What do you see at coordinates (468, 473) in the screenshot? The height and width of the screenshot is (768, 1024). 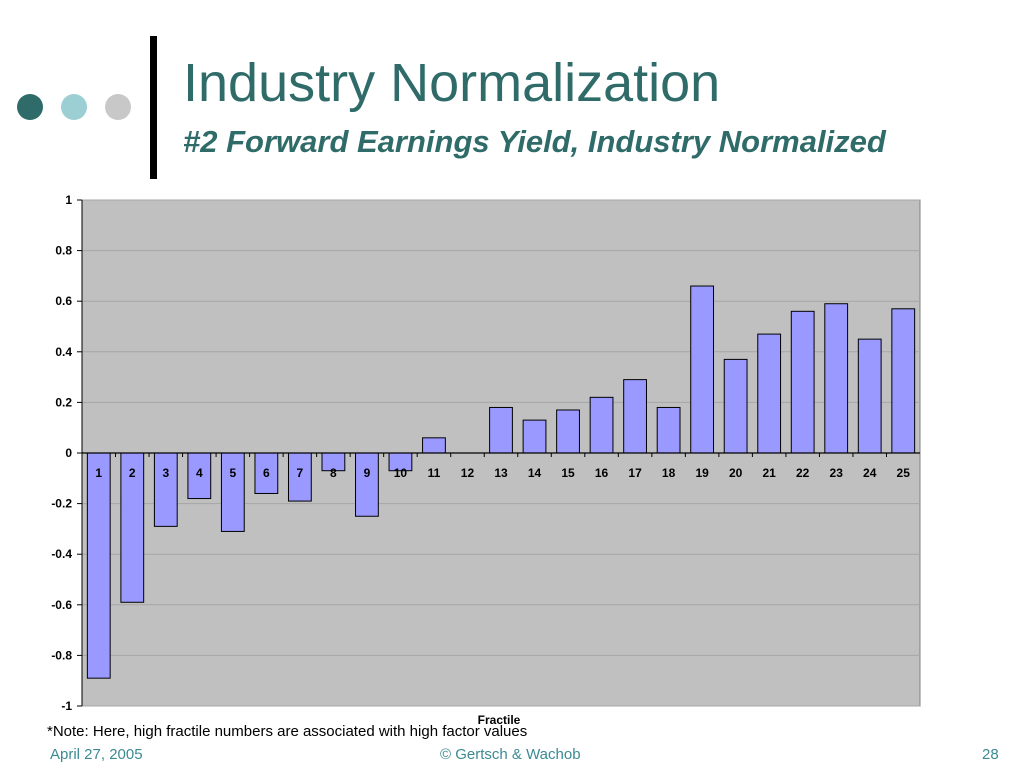 I see `x-tick-label: 12` at bounding box center [468, 473].